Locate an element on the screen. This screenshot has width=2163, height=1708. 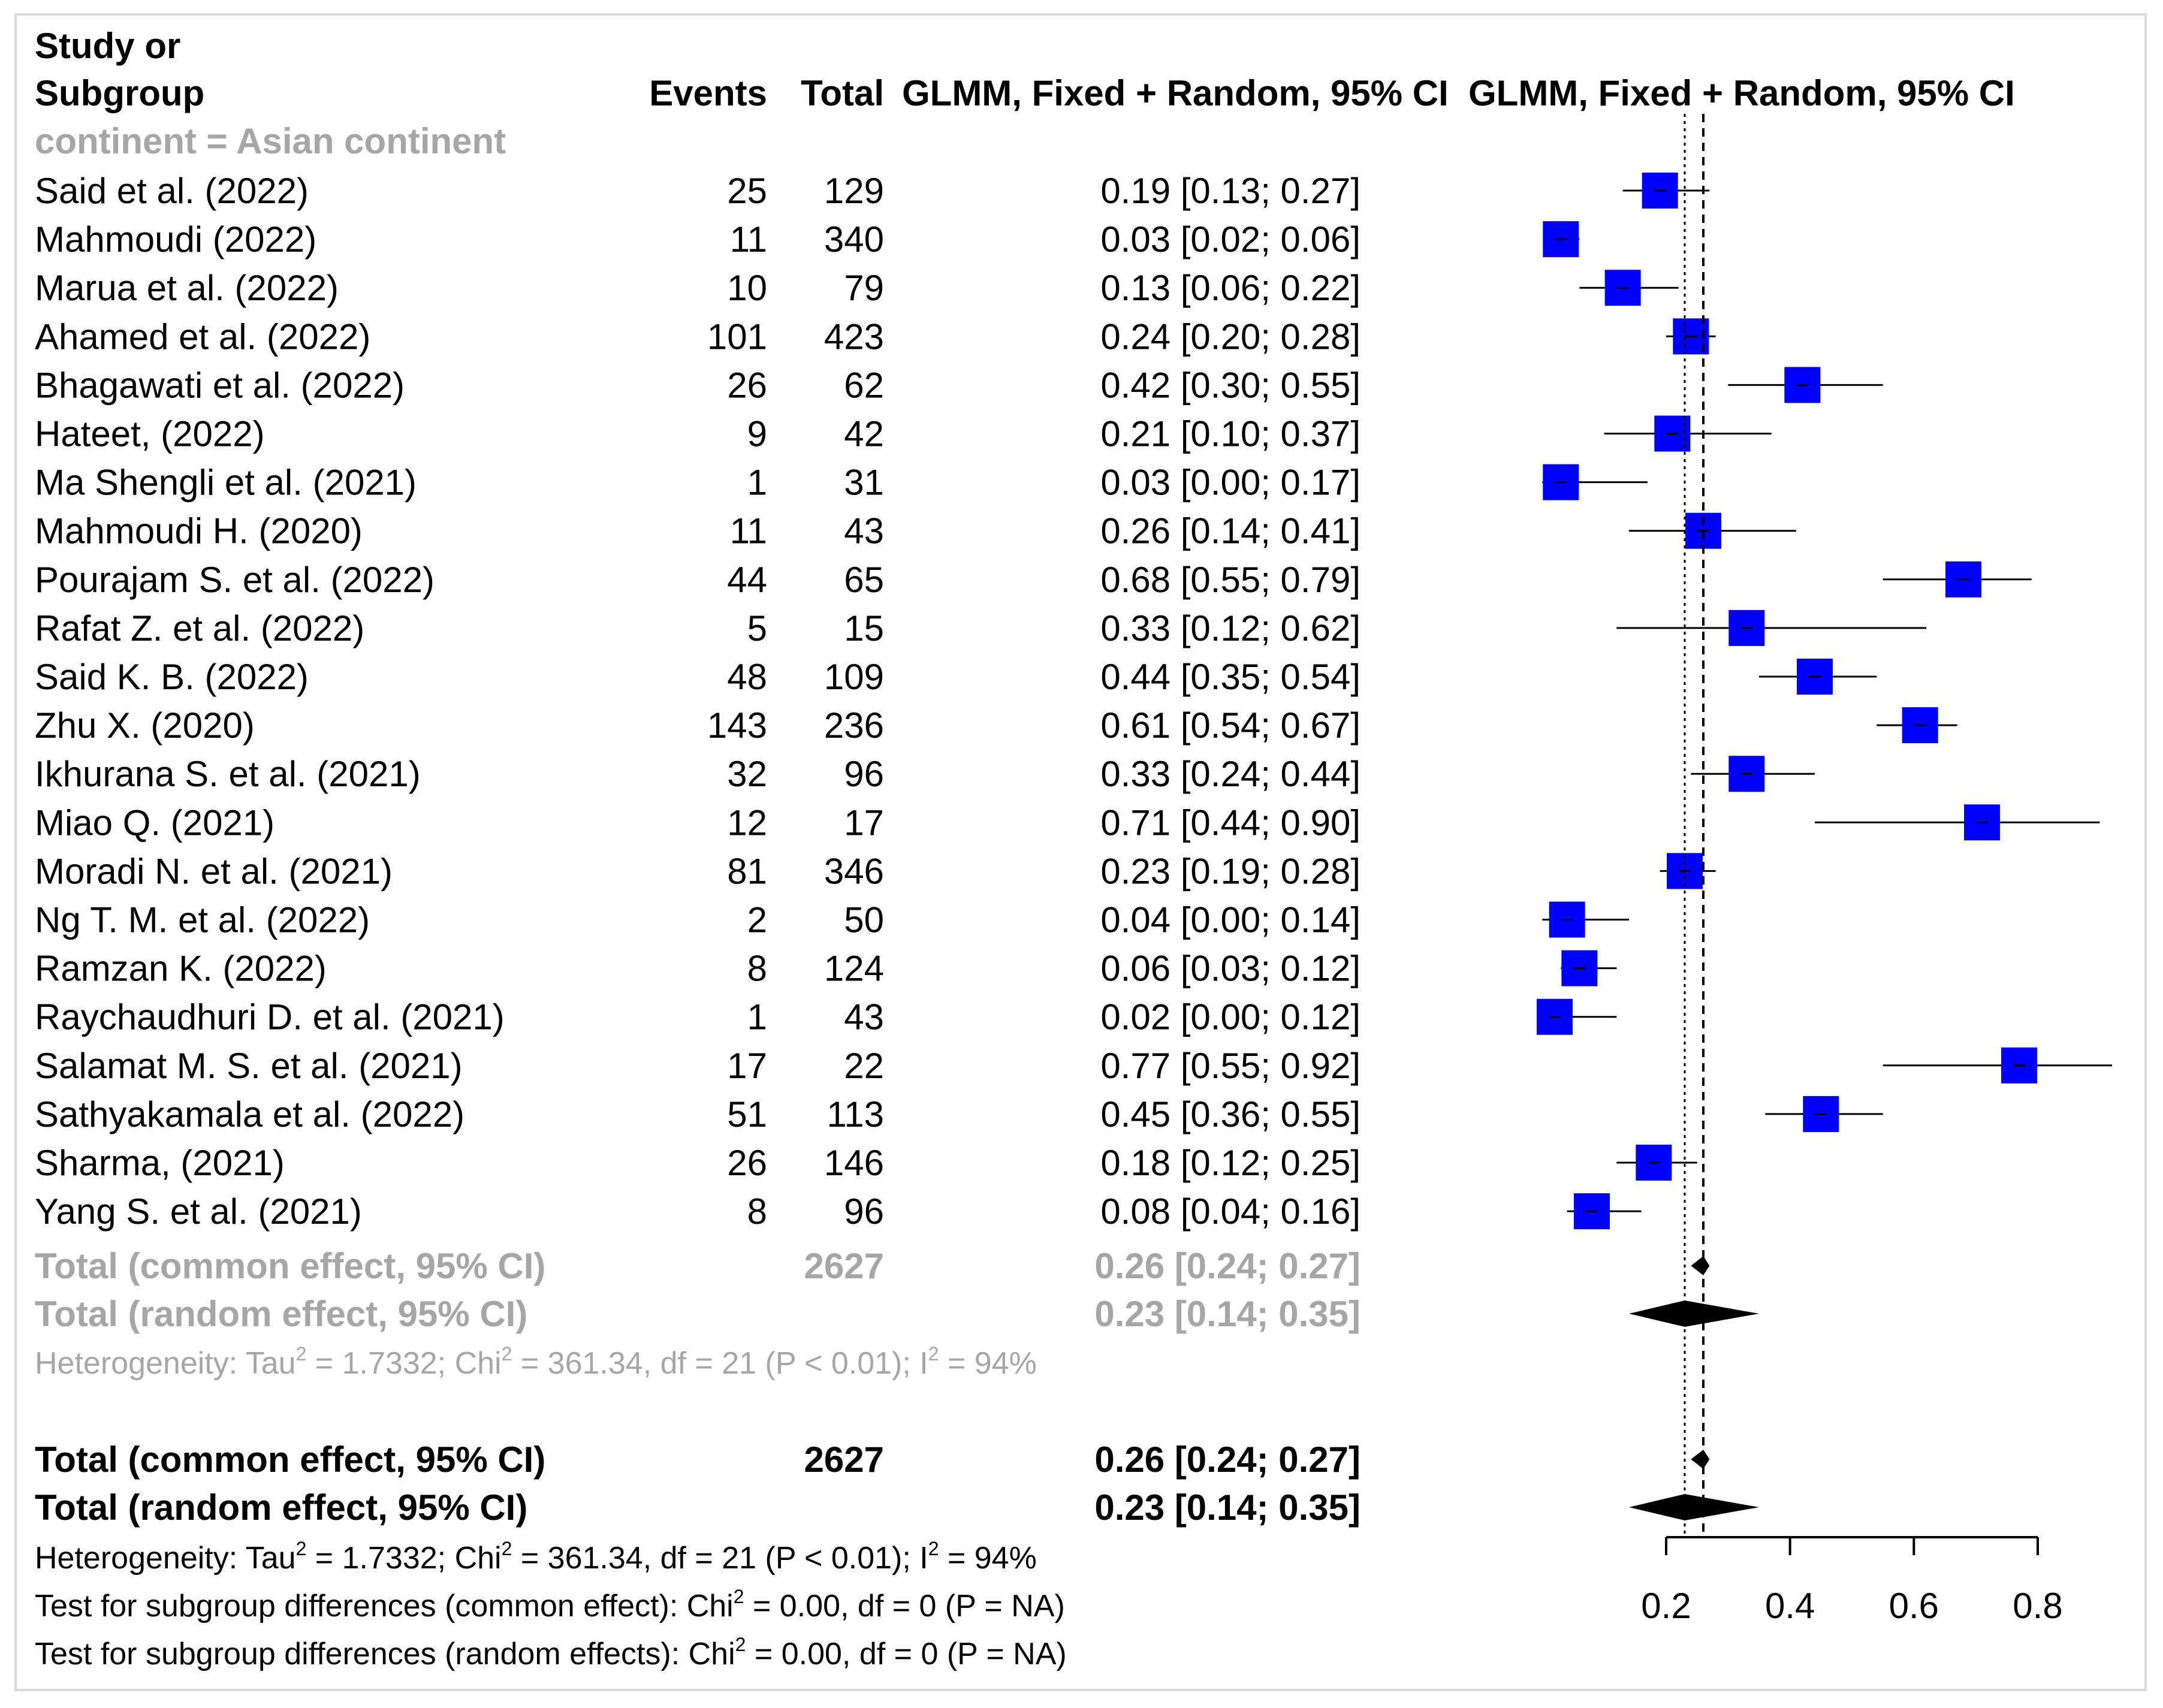
study-name: Ng T. M. et al. (2022) is located at coordinates (202, 920).